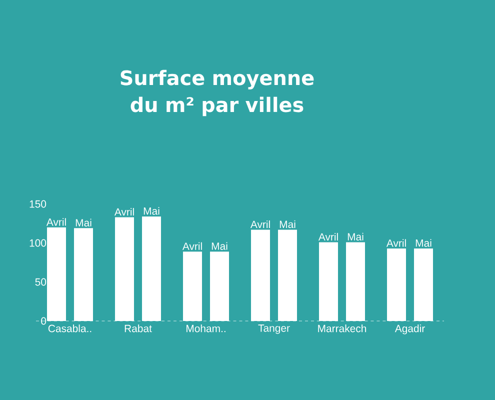 The width and height of the screenshot is (495, 400). I want to click on series-label: Avril, so click(124, 212).